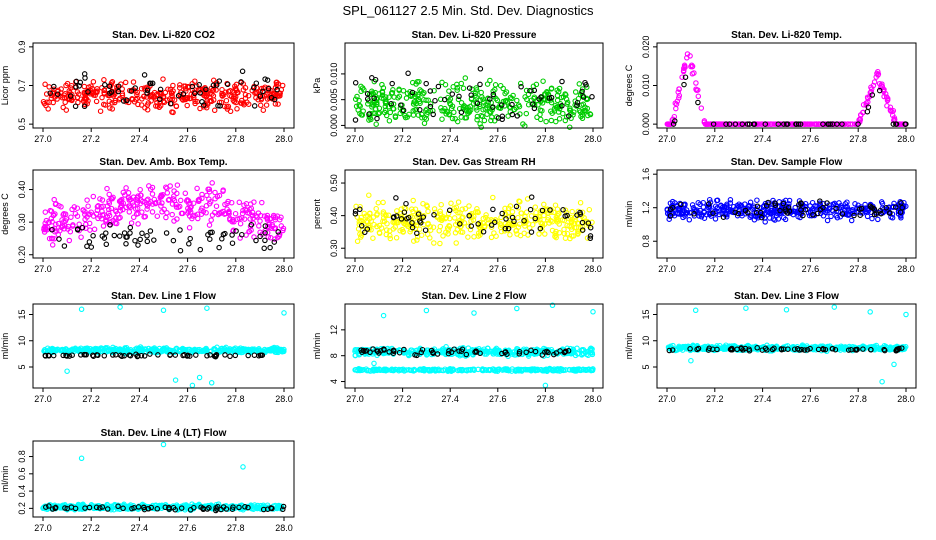 The width and height of the screenshot is (936, 540). What do you see at coordinates (763, 399) in the screenshot?
I see `x-tick-label: 27.4` at bounding box center [763, 399].